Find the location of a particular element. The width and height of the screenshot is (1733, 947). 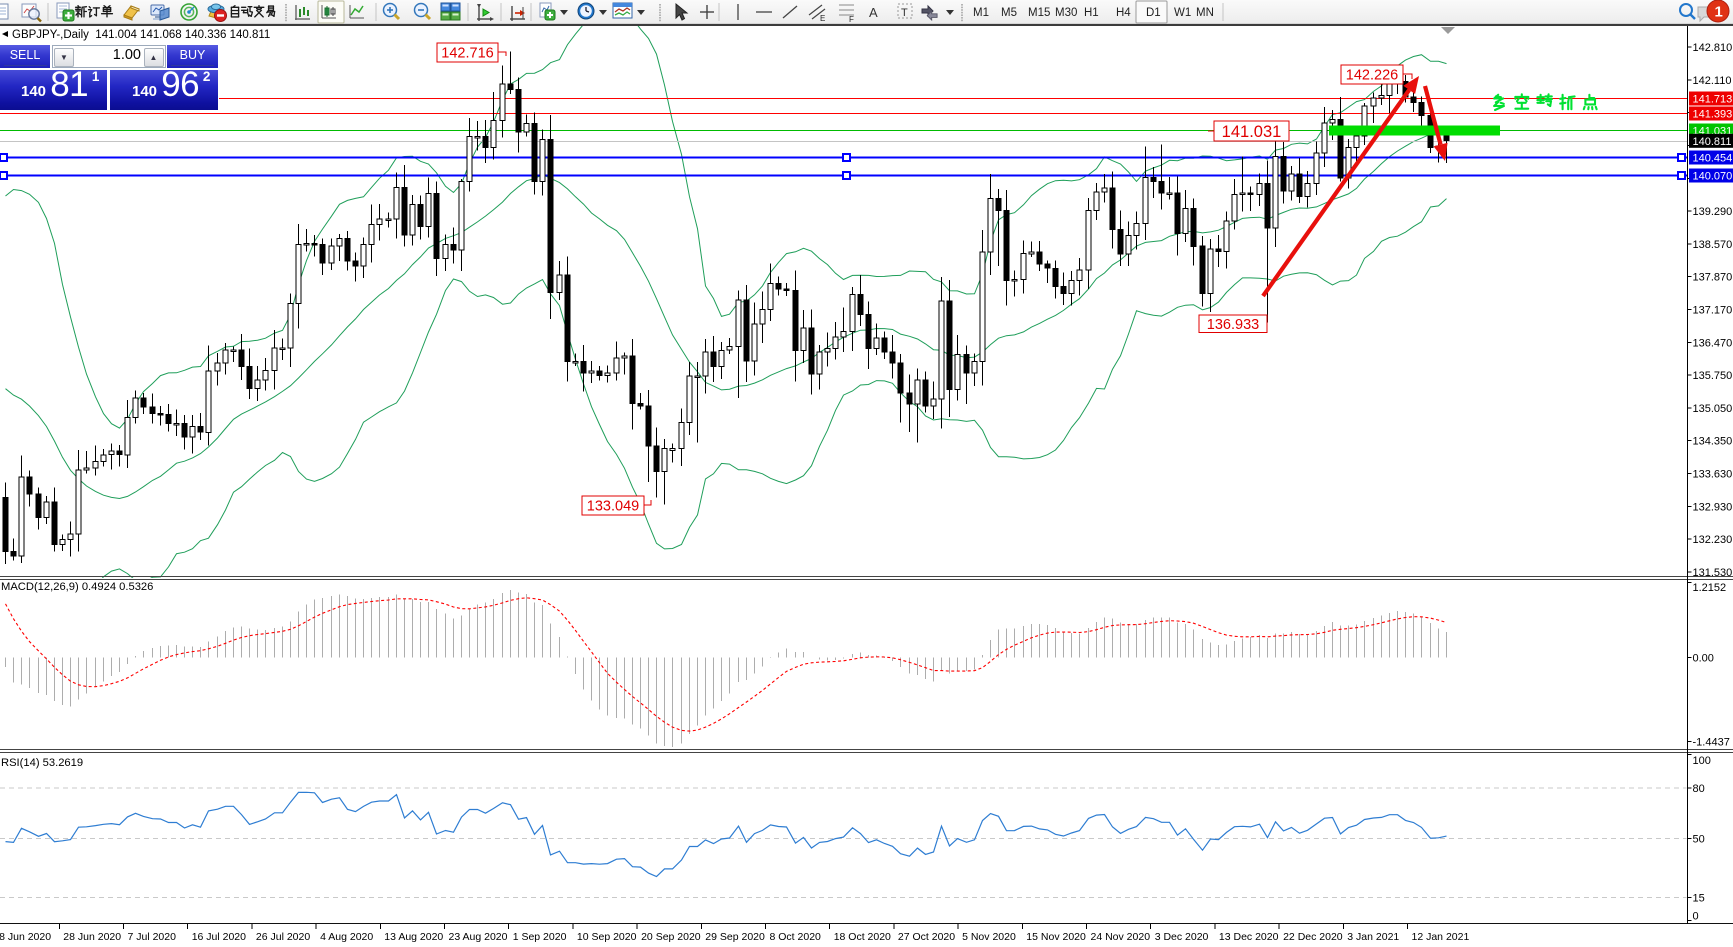

svg-text: E is located at coordinates (822, 18).